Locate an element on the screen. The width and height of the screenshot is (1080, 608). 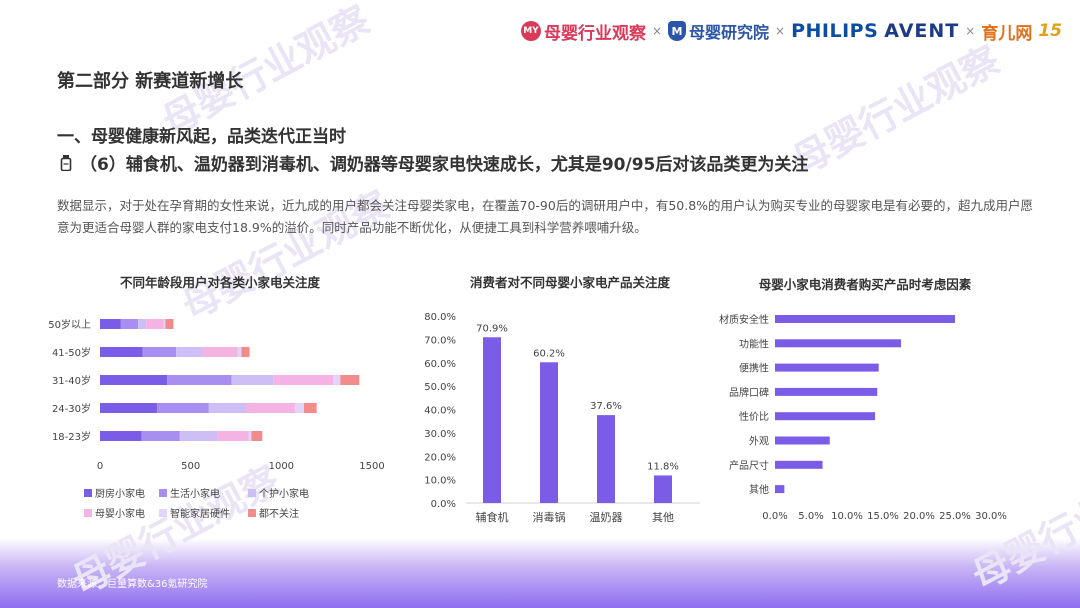
y-tick-label: 50岁以上 is located at coordinates (69, 324).